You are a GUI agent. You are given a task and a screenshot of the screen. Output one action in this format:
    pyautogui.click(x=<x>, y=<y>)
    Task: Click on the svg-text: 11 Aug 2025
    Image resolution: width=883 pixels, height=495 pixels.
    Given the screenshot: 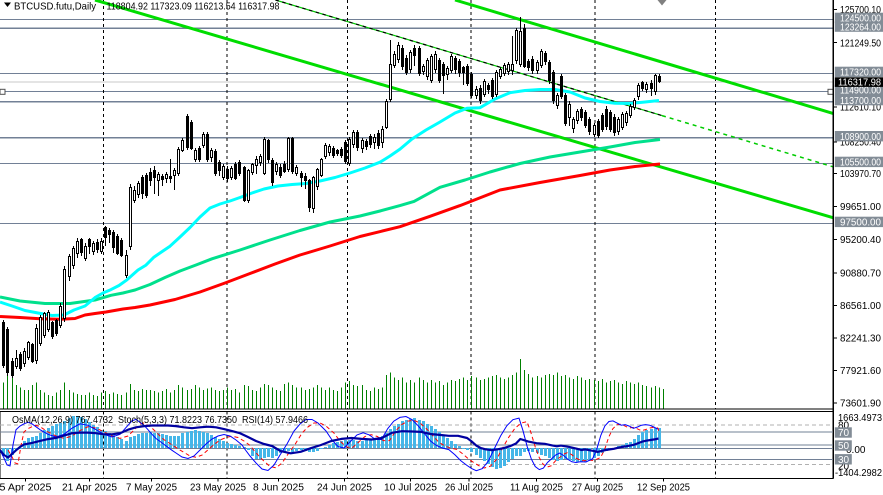 What is the action you would take?
    pyautogui.click(x=536, y=488)
    